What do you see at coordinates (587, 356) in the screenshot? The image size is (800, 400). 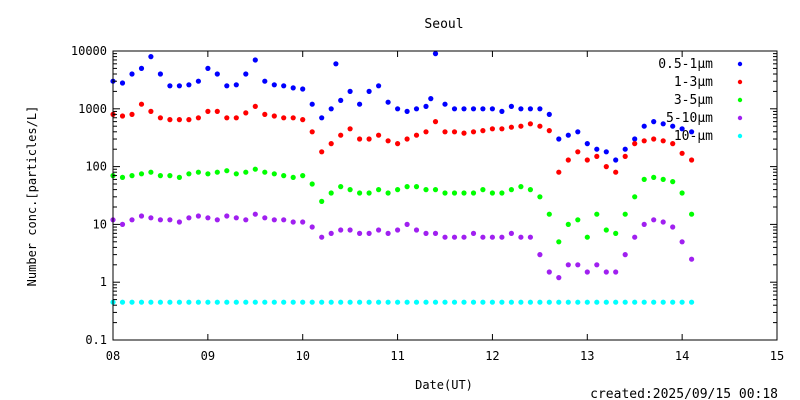 I see `x-tick-label: 13` at bounding box center [587, 356].